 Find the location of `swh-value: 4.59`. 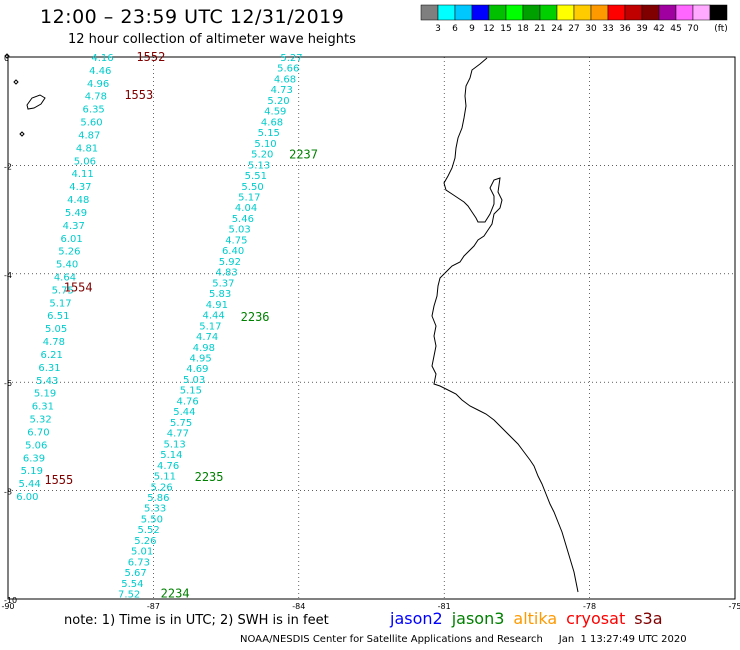

swh-value: 4.59 is located at coordinates (275, 112).